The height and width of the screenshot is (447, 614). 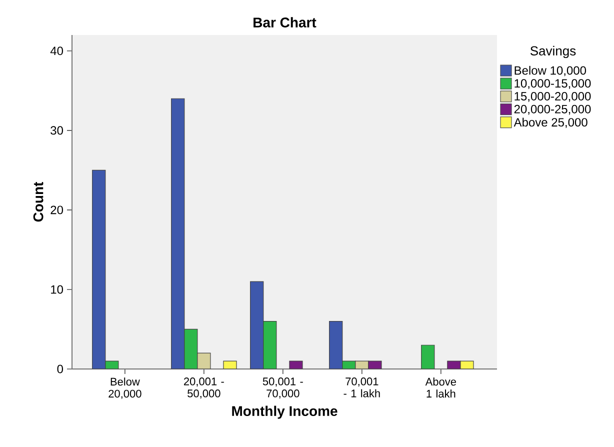 What do you see at coordinates (57, 210) in the screenshot?
I see `y-tick-label: 20` at bounding box center [57, 210].